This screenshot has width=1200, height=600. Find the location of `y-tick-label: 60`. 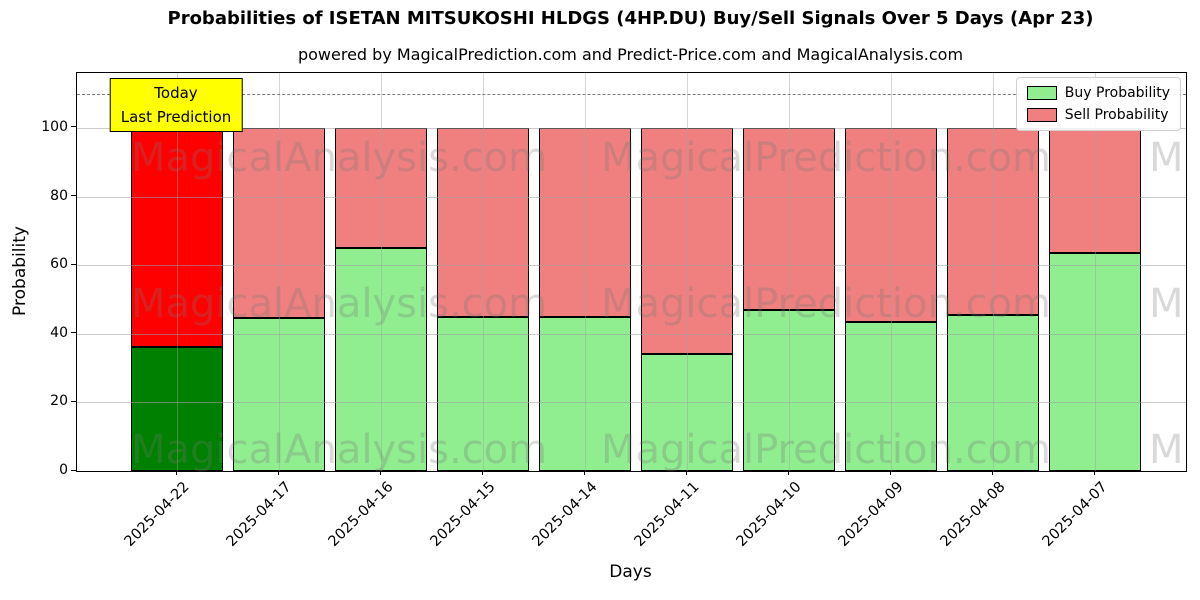

y-tick-label: 60 is located at coordinates (59, 264).